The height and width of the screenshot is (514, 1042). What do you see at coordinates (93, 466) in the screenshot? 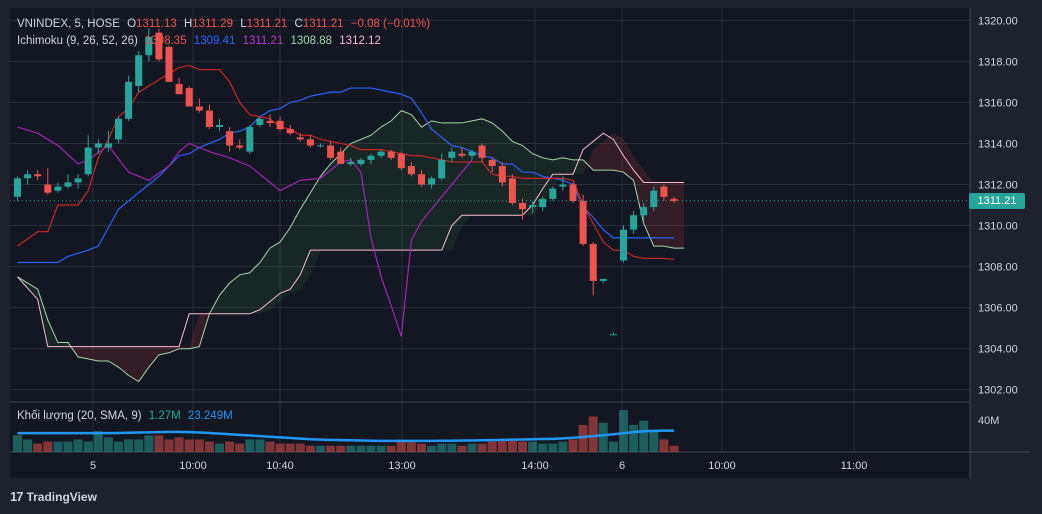
I see `time-tick-label: 5` at bounding box center [93, 466].